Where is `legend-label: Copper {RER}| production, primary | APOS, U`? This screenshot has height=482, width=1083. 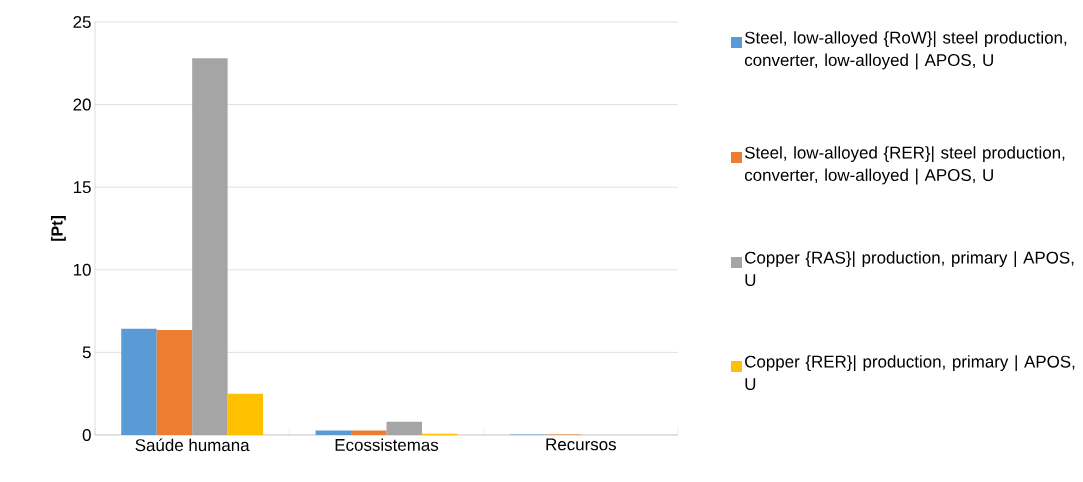 legend-label: Copper {RER}| production, primary | APOS, U is located at coordinates (910, 373).